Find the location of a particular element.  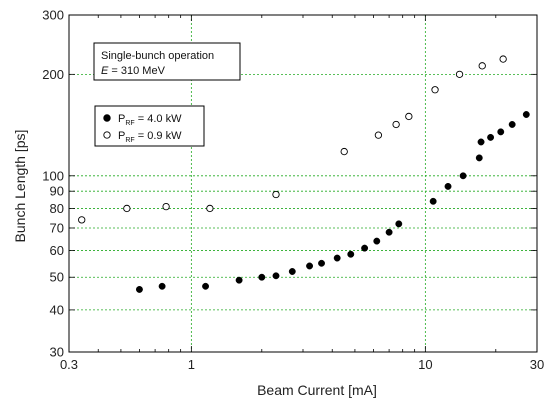

annotation-line-2: E = 310 MeV is located at coordinates (133, 71).